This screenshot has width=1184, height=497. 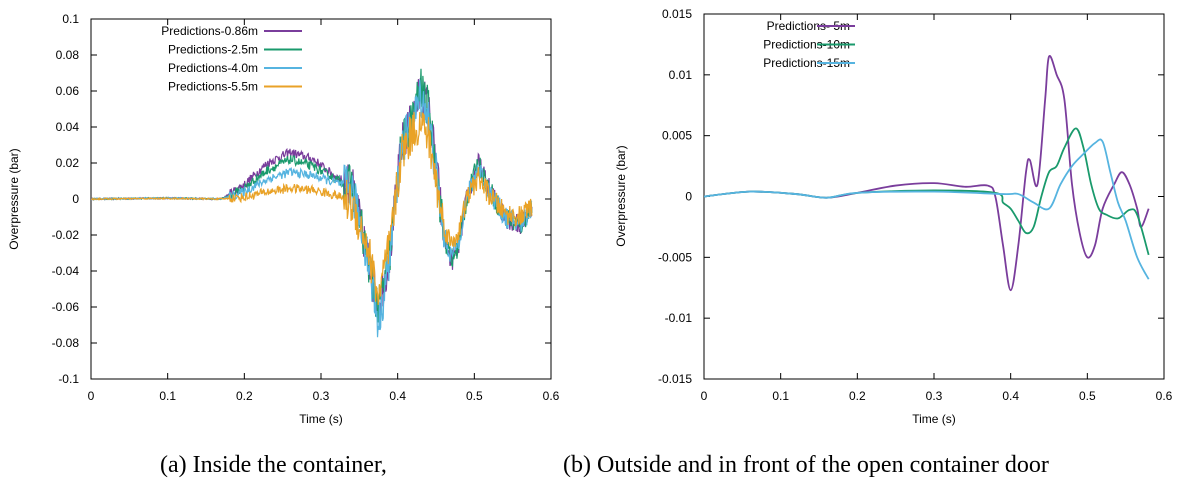 What do you see at coordinates (213, 87) in the screenshot?
I see `legend-label: Predictions-5.5m` at bounding box center [213, 87].